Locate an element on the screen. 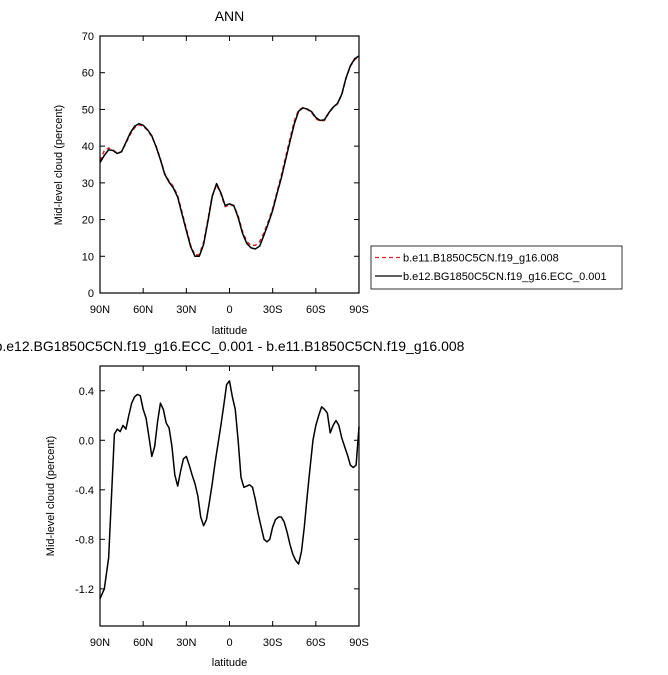  top-x-tick-label: 0 is located at coordinates (229, 310).